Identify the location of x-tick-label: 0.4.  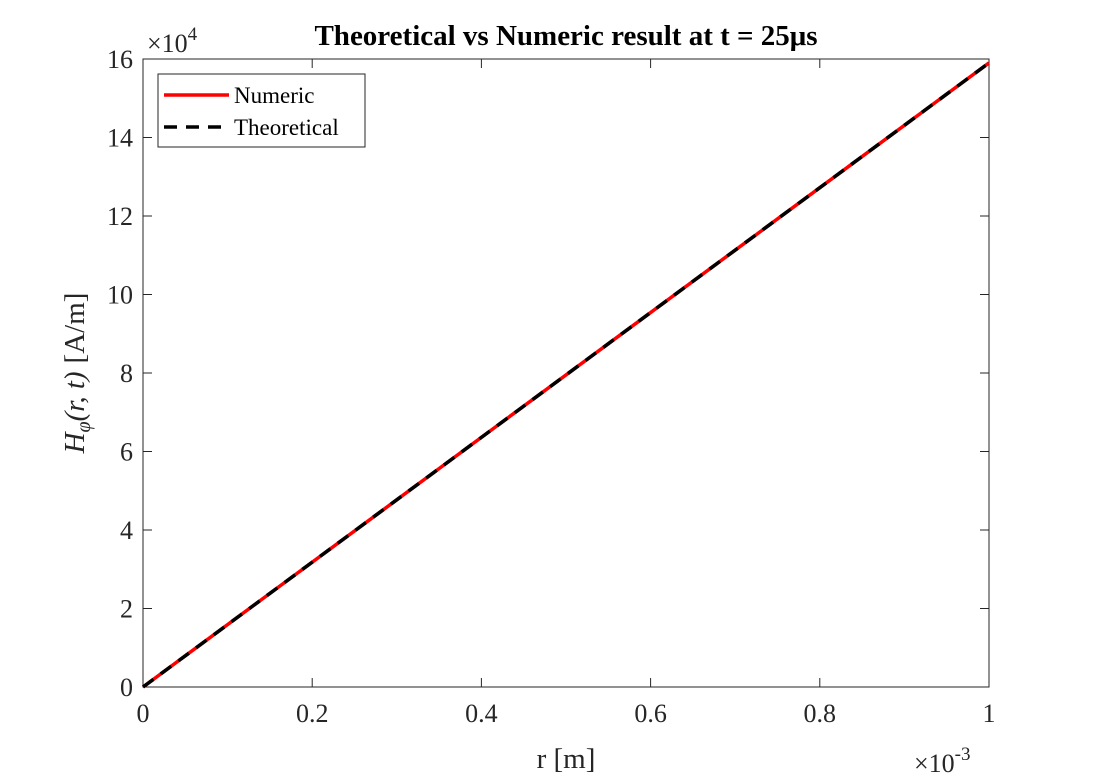
(481, 713).